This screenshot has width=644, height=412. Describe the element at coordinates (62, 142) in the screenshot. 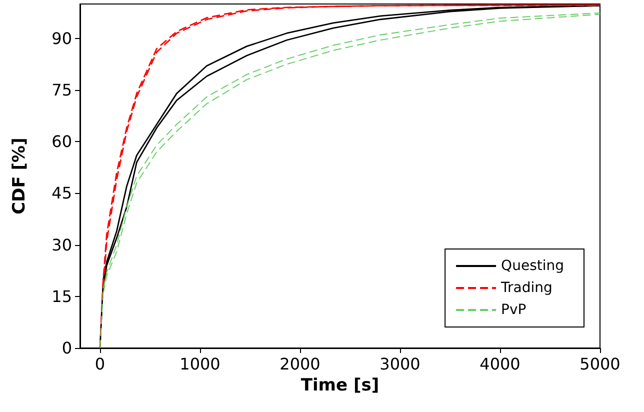

I see `y-tick-label: 60` at that location.